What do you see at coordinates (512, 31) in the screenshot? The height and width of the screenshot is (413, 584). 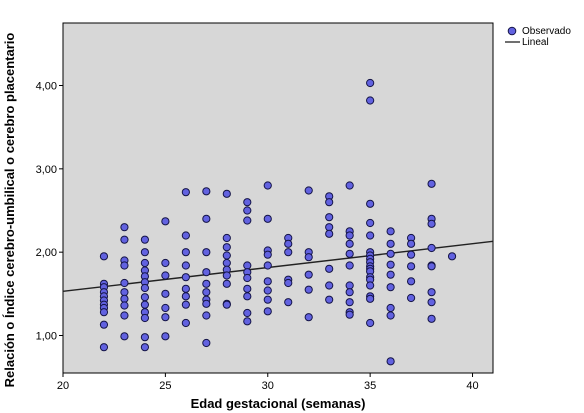 I see `legend-marker-observado` at bounding box center [512, 31].